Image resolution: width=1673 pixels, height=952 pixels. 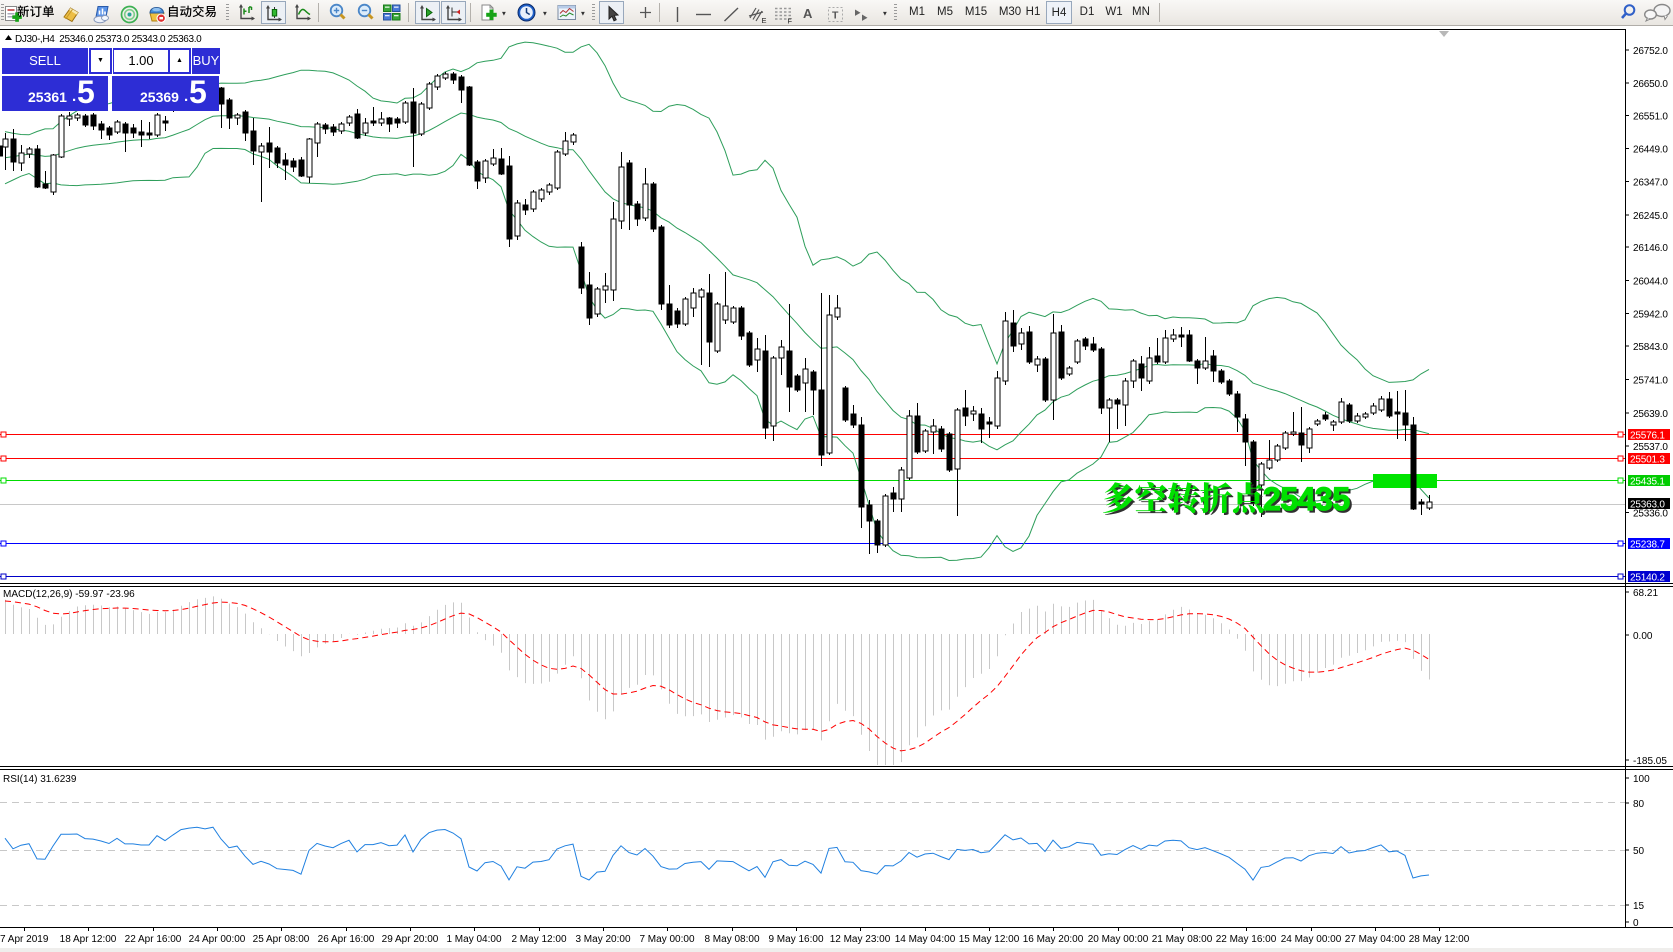 I want to click on svg-text: 25942.0, so click(x=1650, y=315).